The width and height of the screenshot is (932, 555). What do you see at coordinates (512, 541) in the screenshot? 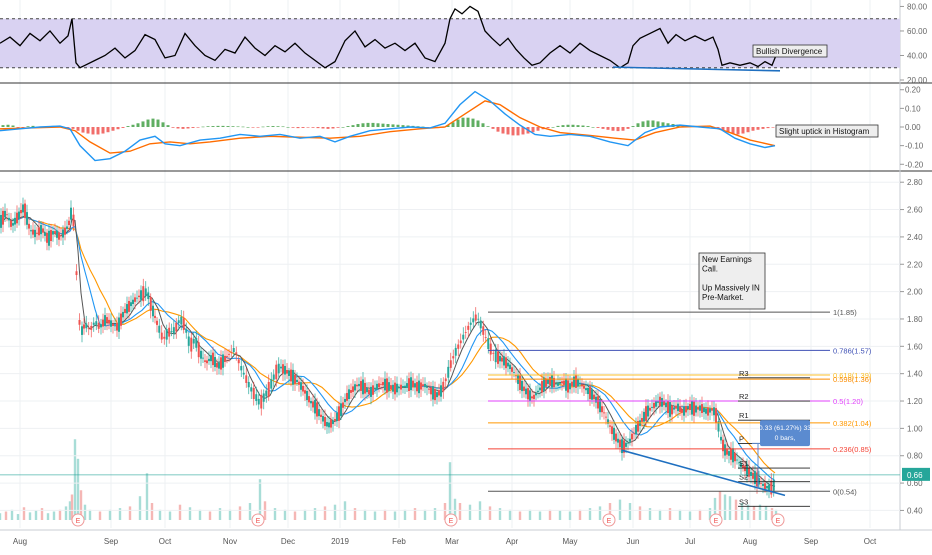
I see `x-tick-label: Apr` at bounding box center [512, 541].